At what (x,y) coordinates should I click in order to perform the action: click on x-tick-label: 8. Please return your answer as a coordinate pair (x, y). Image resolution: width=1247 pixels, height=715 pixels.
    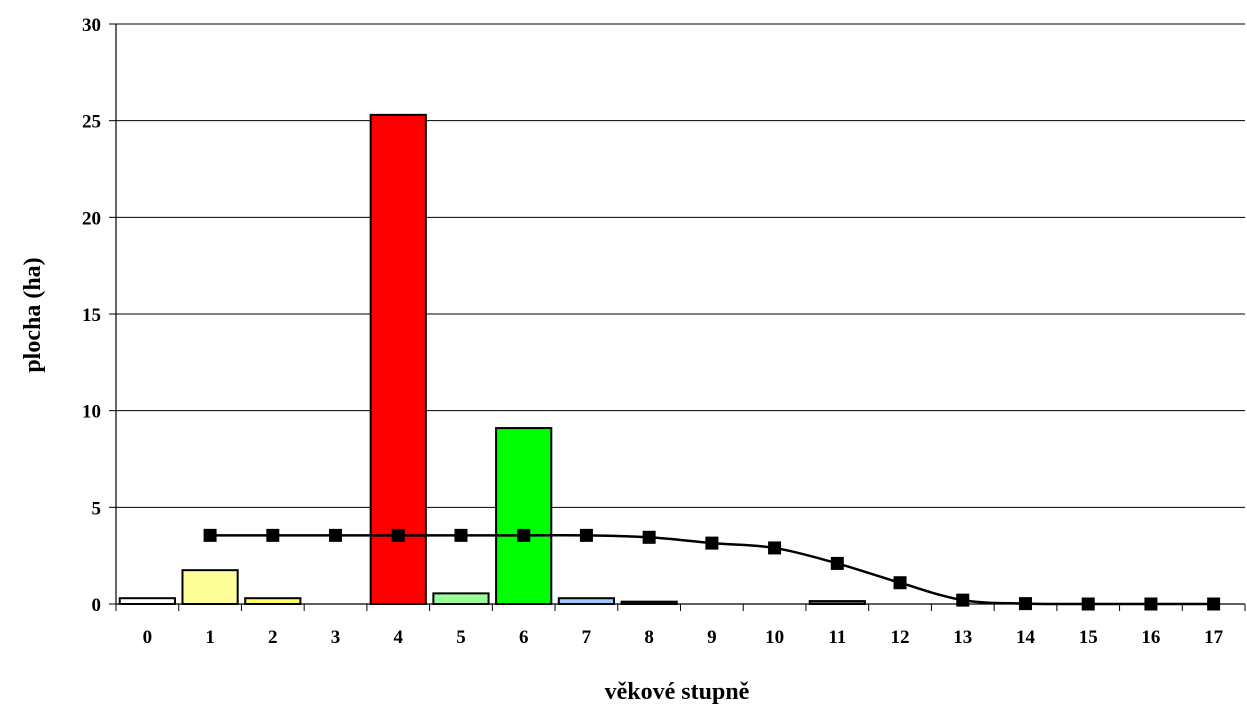
    Looking at the image, I should click on (649, 637).